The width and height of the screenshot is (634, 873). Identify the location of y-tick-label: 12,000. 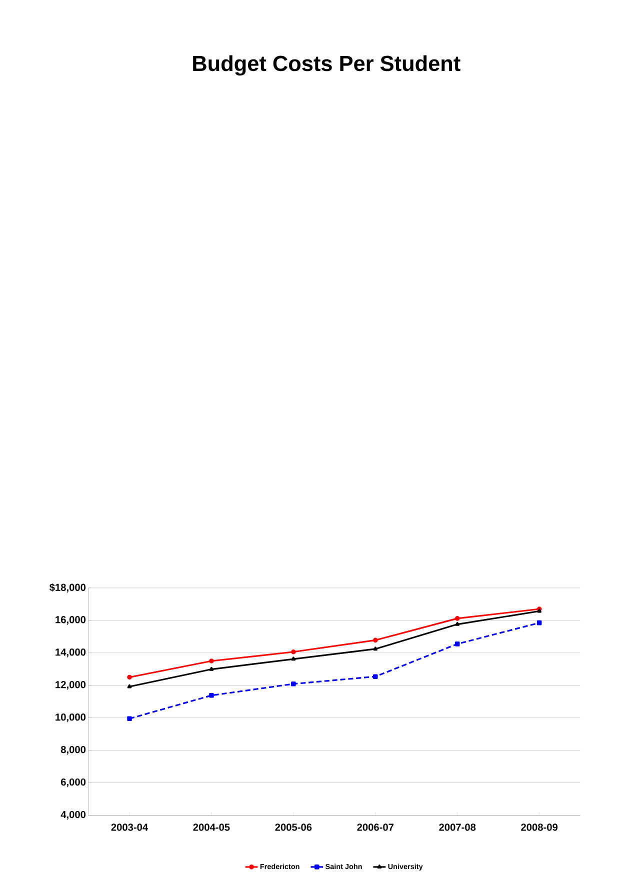
(71, 685).